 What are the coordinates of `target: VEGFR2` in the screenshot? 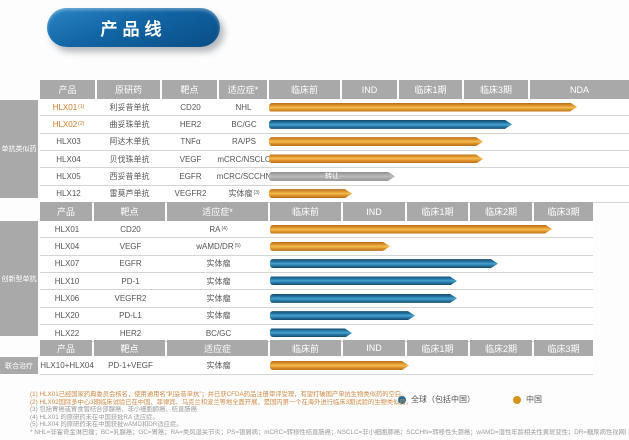 It's located at (130, 298).